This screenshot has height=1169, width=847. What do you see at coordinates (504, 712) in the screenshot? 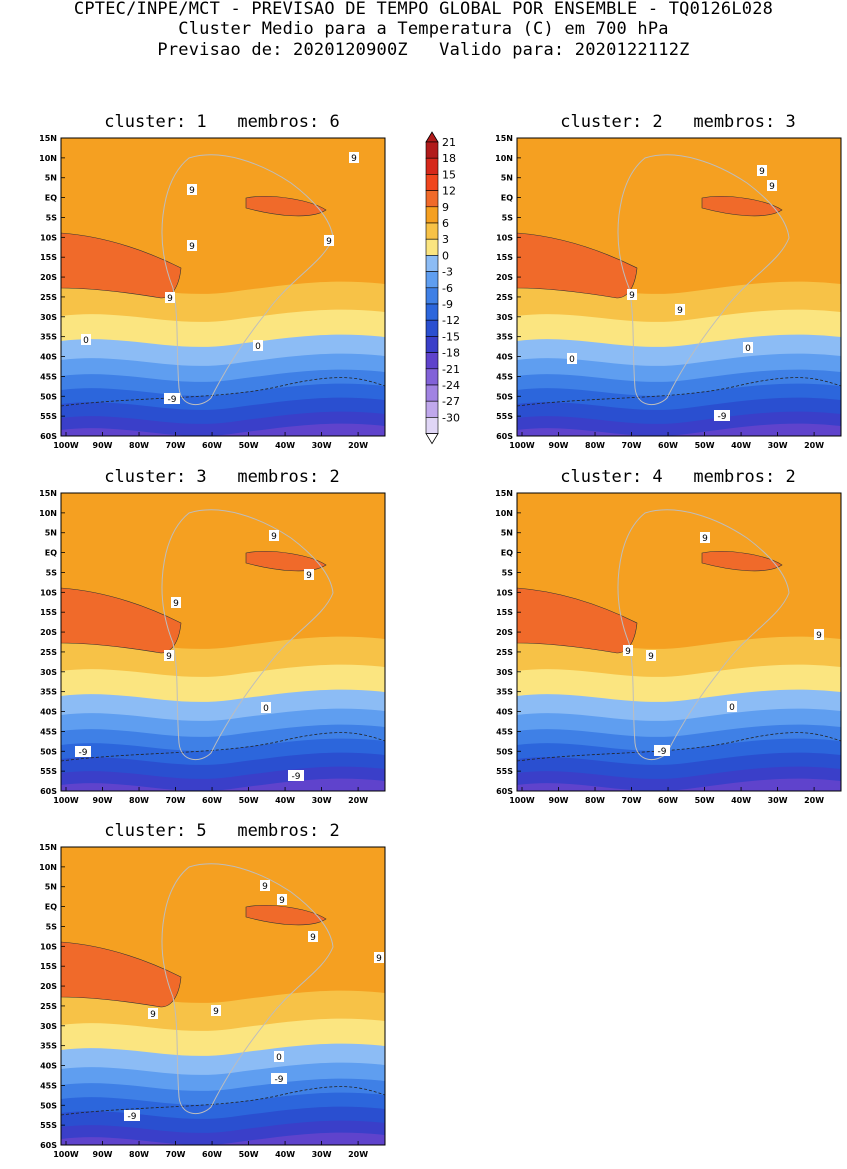
I see `lat-tick-label: 40S` at bounding box center [504, 712].